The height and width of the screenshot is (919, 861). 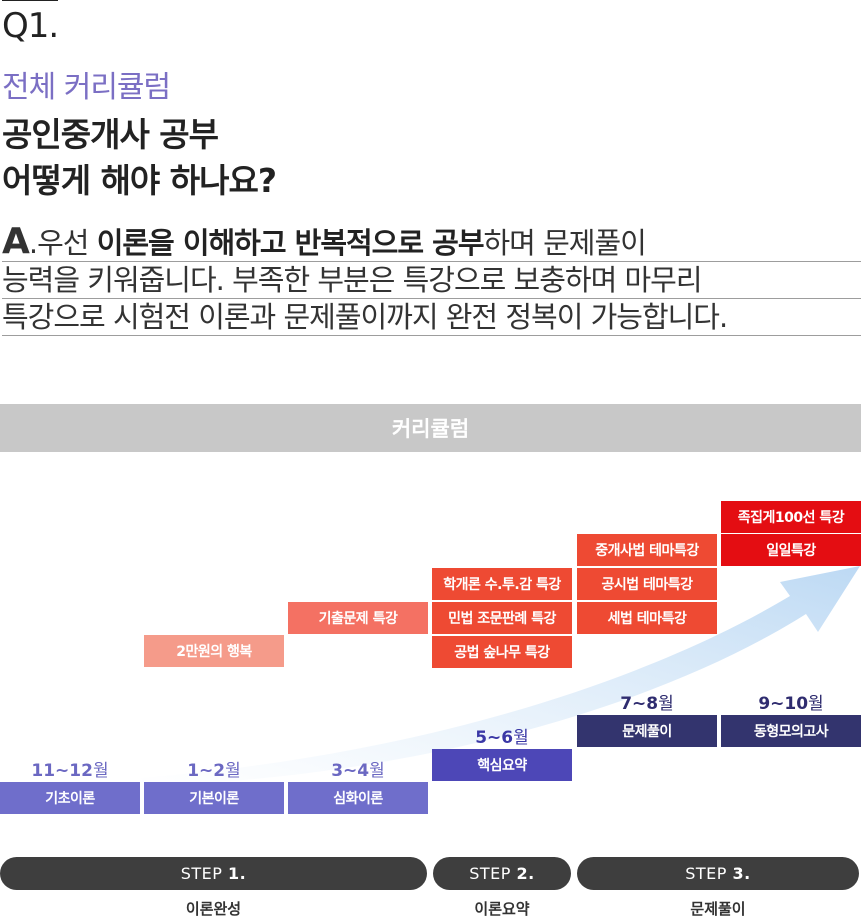 I want to click on month-num: 11~12, so click(x=62, y=771).